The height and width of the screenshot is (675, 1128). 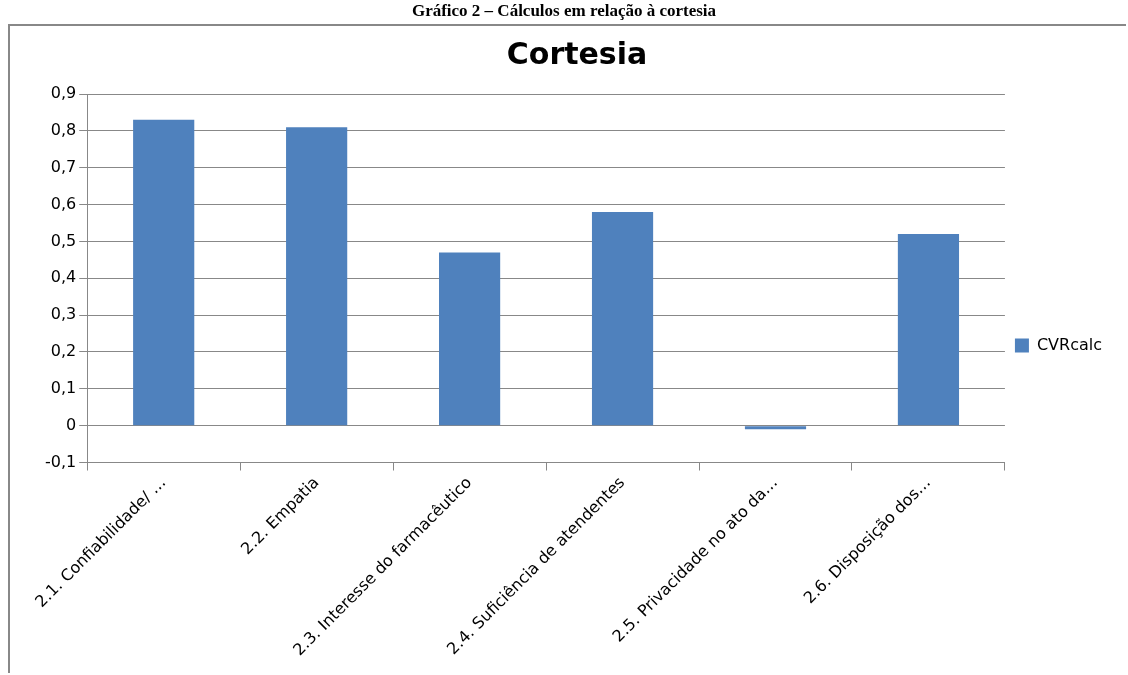 I want to click on y-tick-label: 0,1, so click(x=63, y=387).